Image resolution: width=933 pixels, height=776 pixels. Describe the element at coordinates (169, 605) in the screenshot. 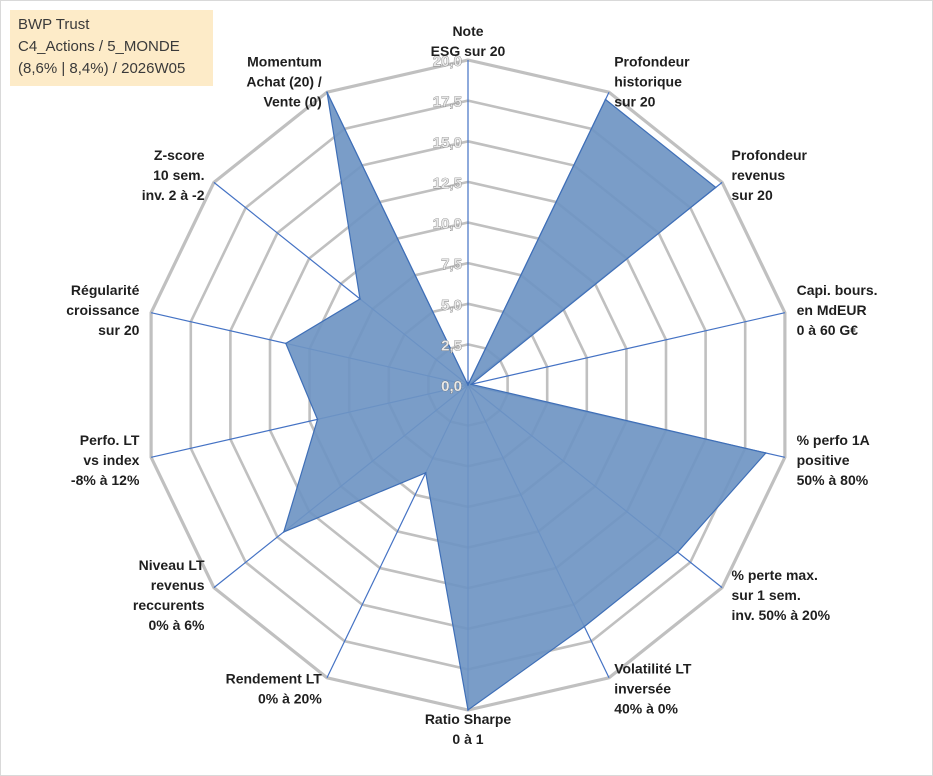

I see `category-label-line: reccurents` at that location.